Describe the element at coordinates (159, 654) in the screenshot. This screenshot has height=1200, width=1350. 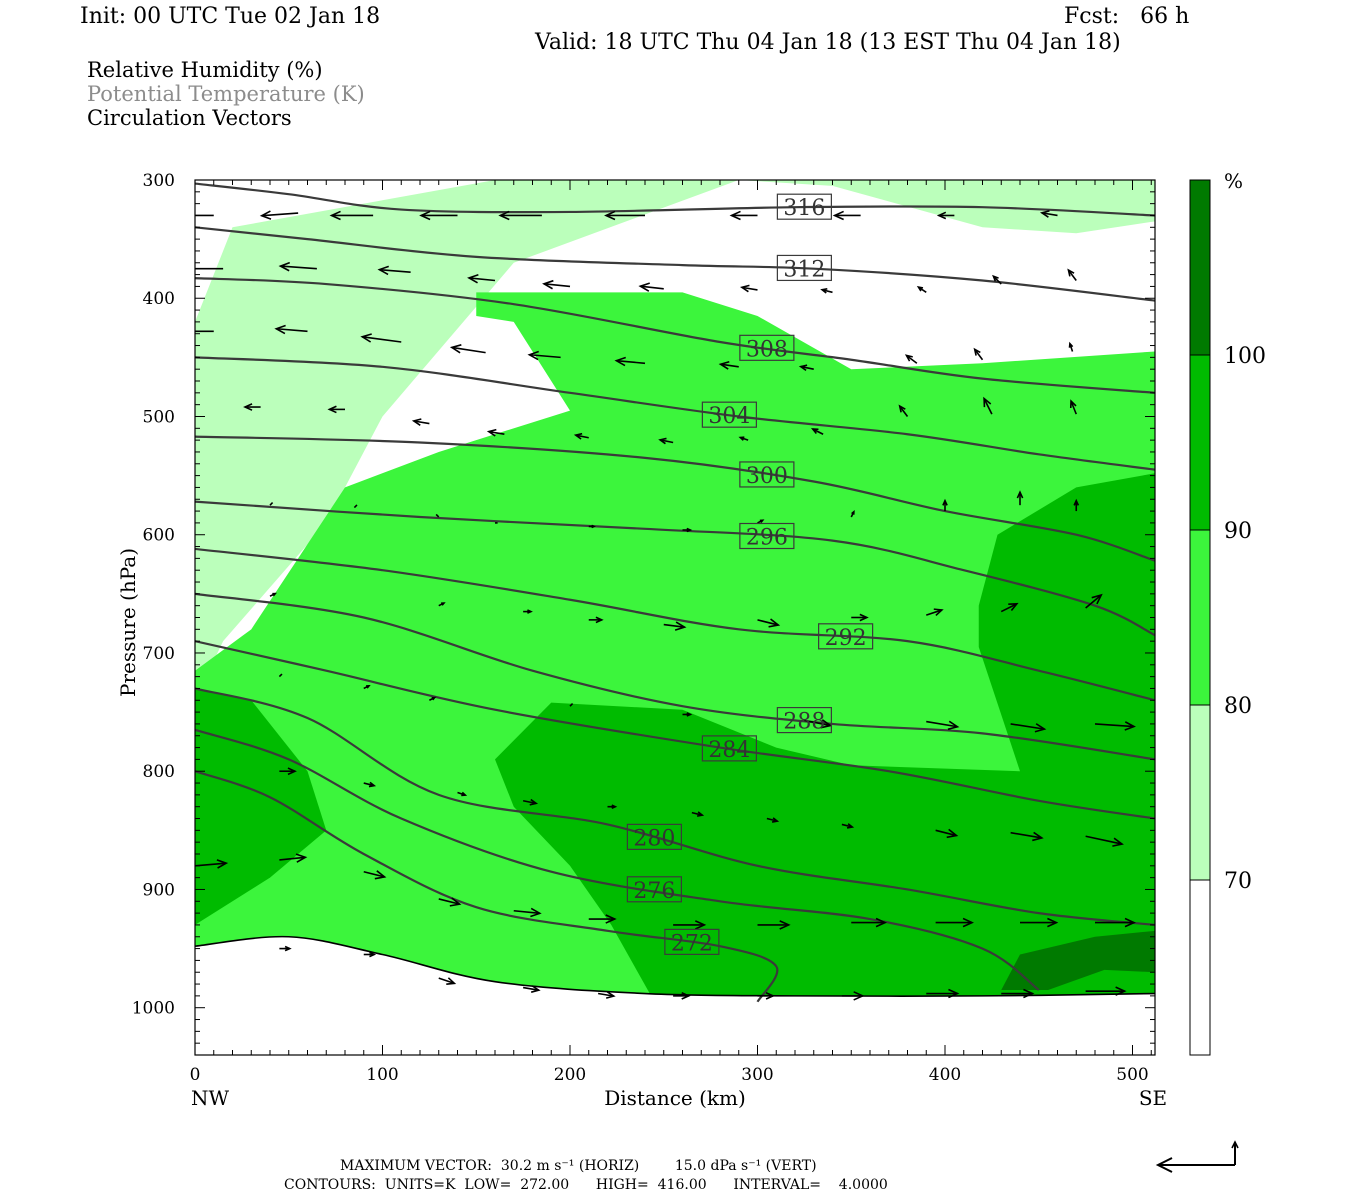
I see `y-tick-label-700: 700` at that location.